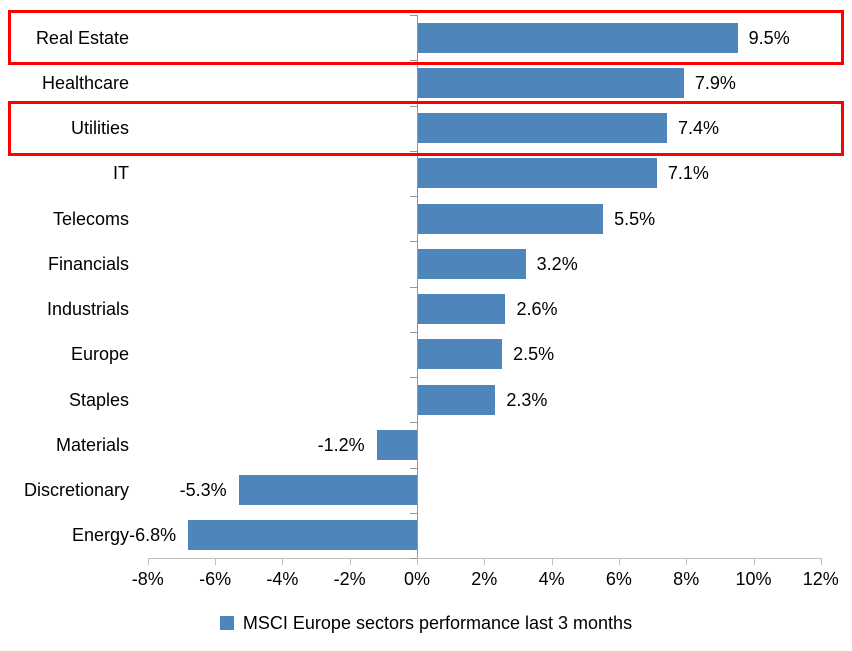  What do you see at coordinates (90, 218) in the screenshot?
I see `category-label: Telecoms` at bounding box center [90, 218].